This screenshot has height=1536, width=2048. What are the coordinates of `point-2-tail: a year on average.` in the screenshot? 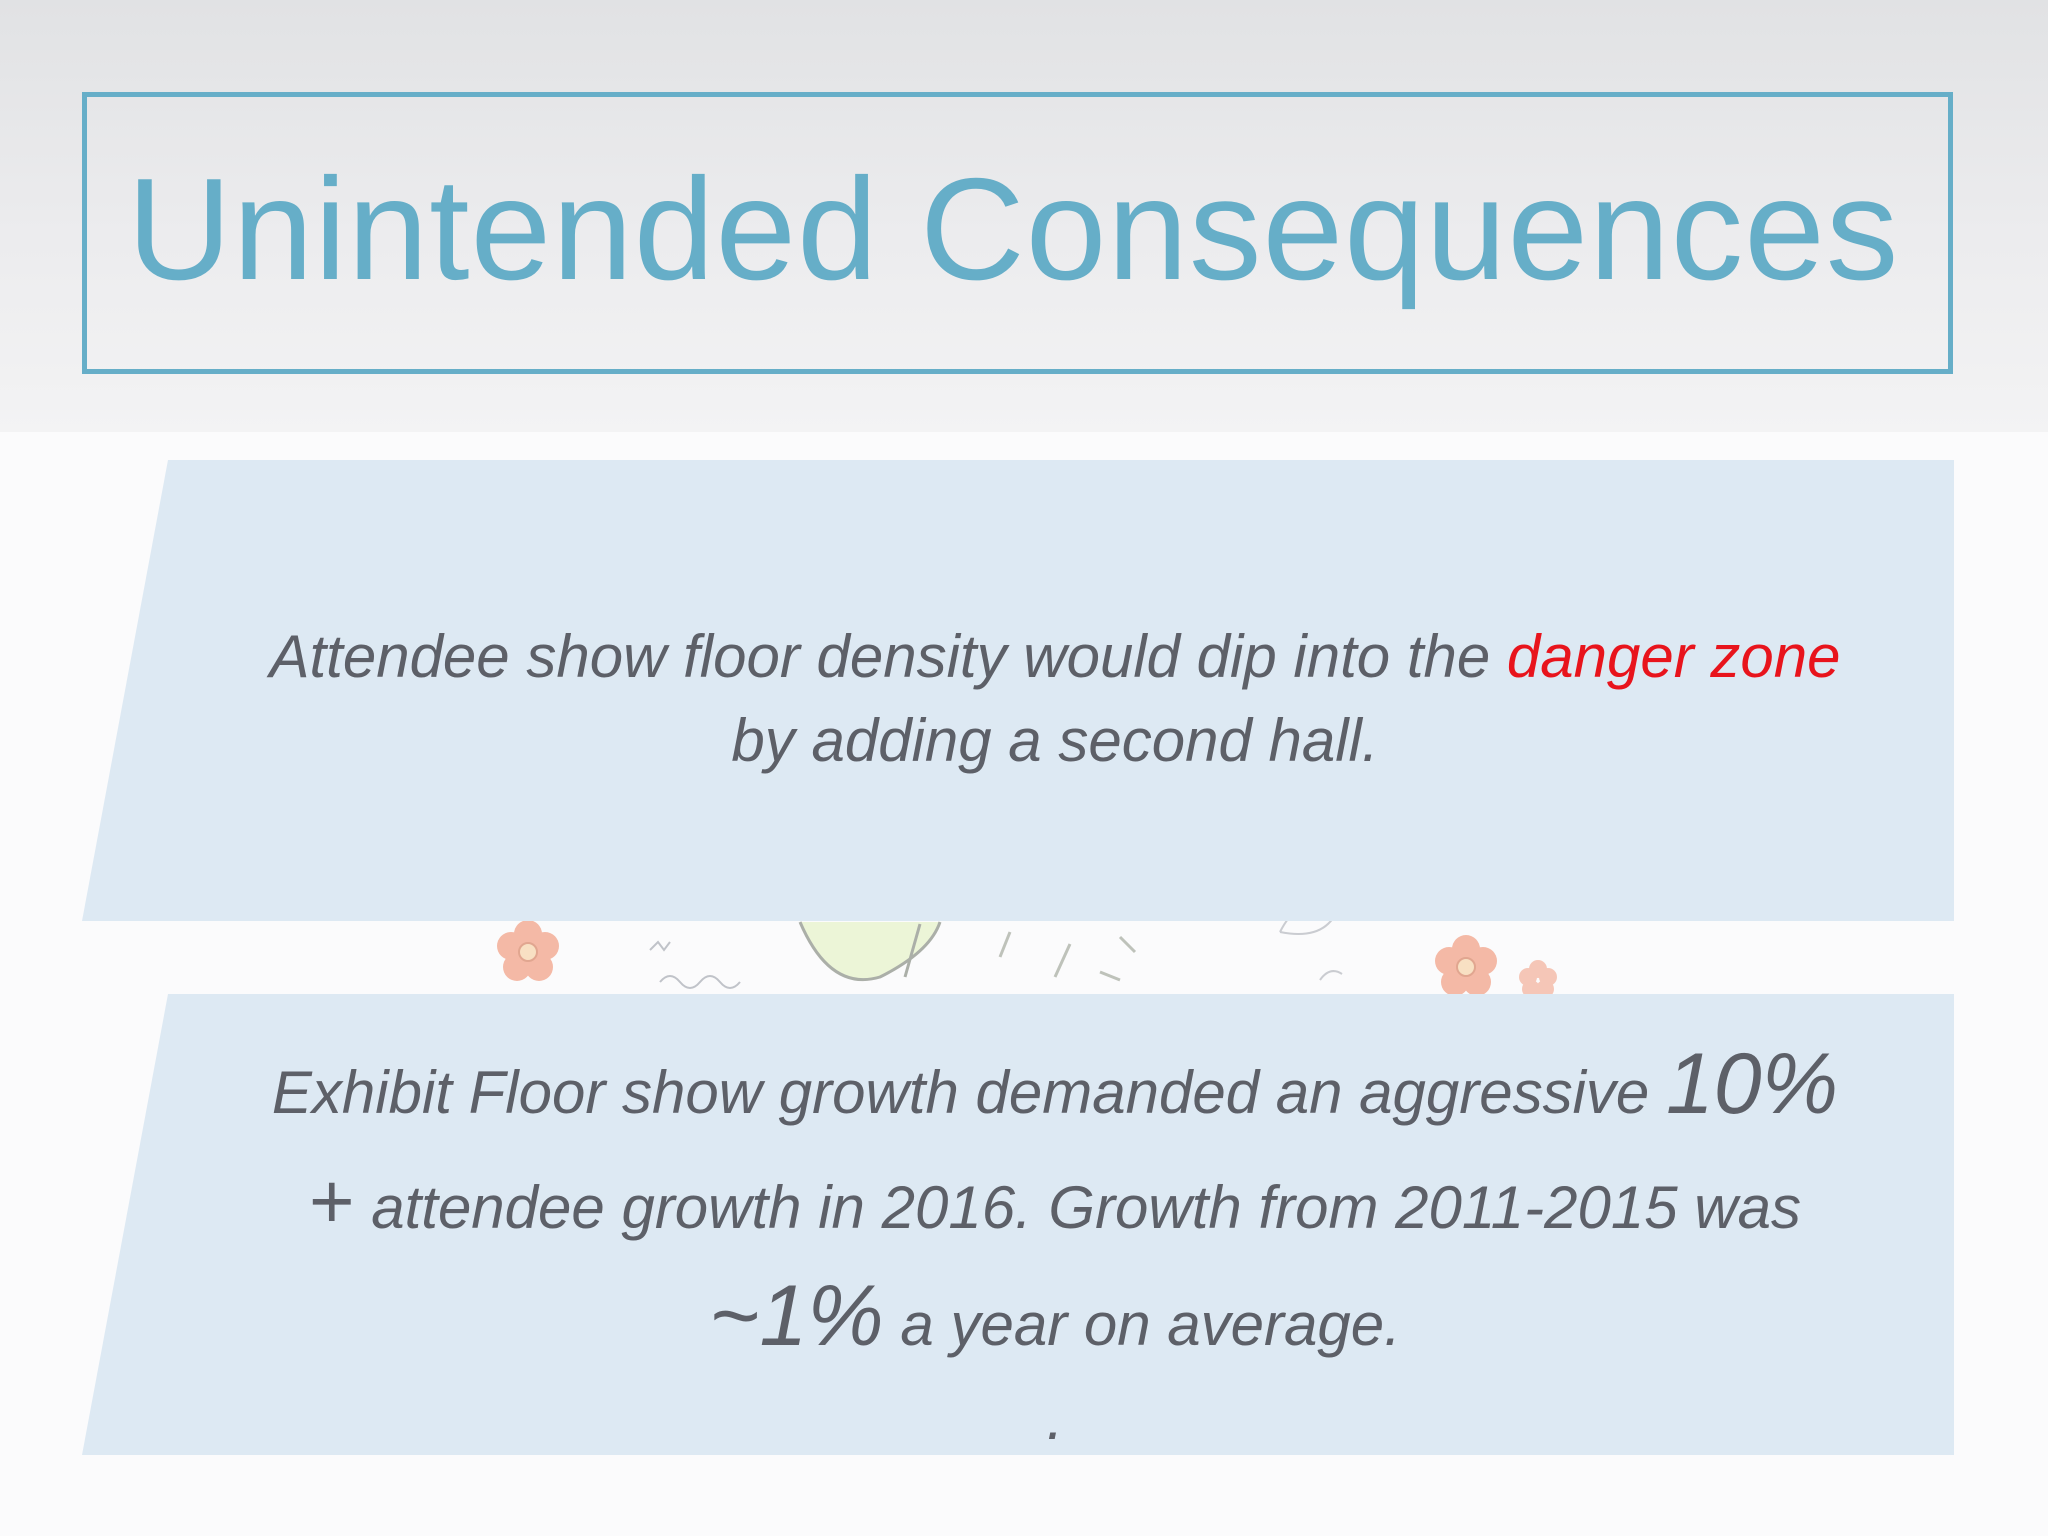 It's located at (1142, 1324).